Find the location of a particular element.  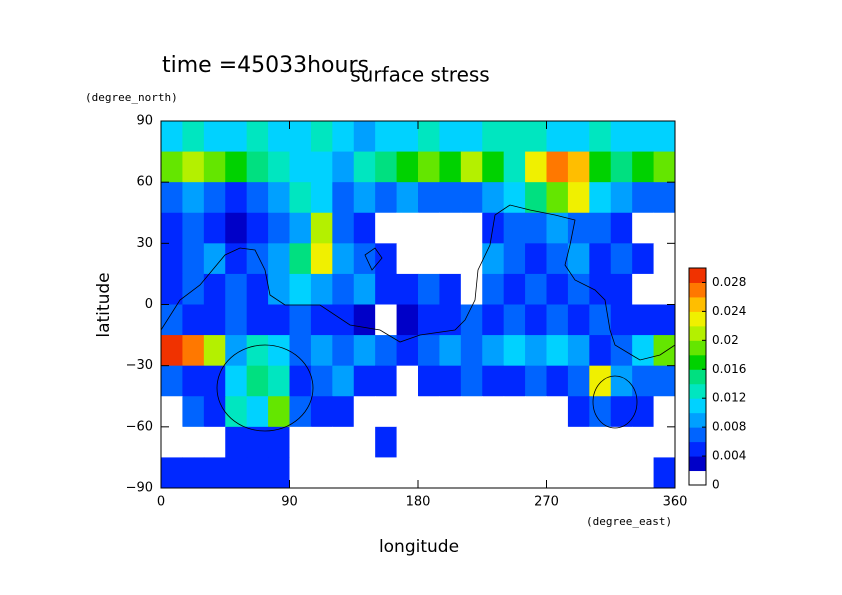

coastline is located at coordinates (265, 388).